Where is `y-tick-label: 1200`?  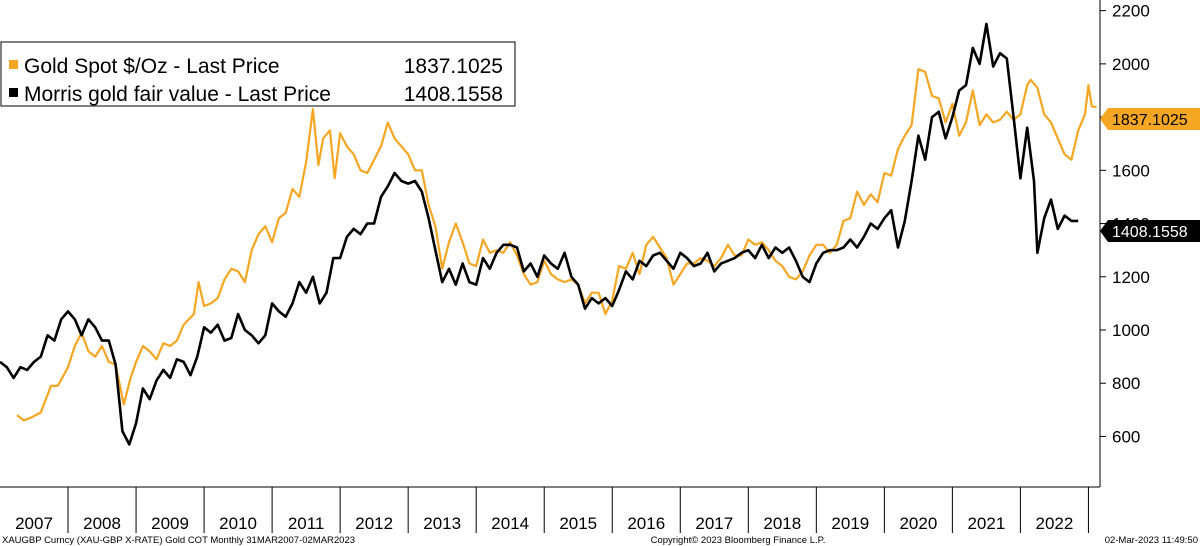 y-tick-label: 1200 is located at coordinates (1131, 277).